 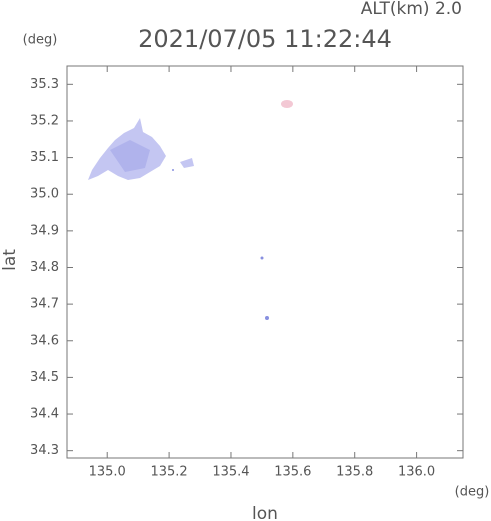 What do you see at coordinates (44, 157) in the screenshot?
I see `y-tick-label: 35.1` at bounding box center [44, 157].